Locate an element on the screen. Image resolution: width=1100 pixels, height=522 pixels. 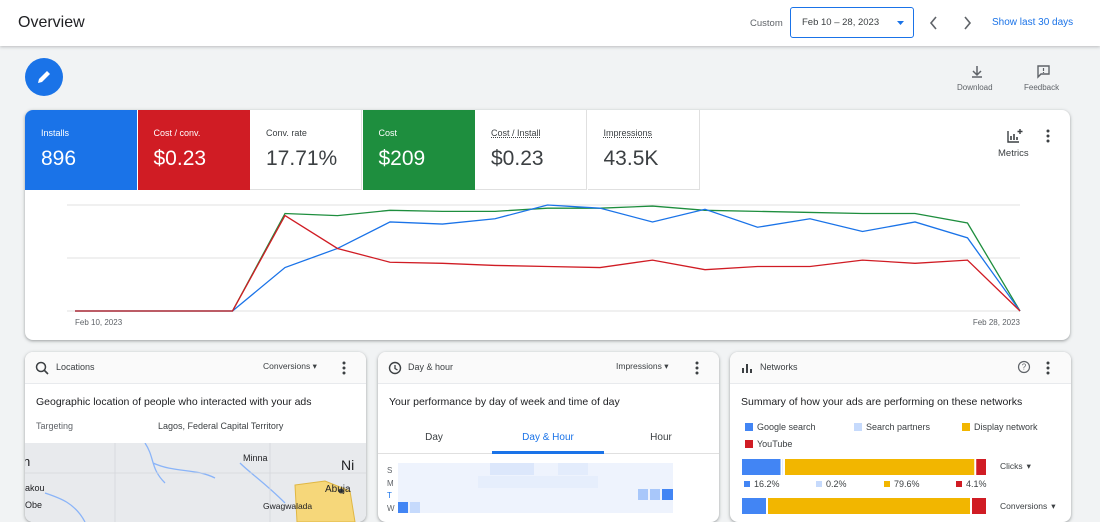
stacked-bar is located at coordinates (864, 486).